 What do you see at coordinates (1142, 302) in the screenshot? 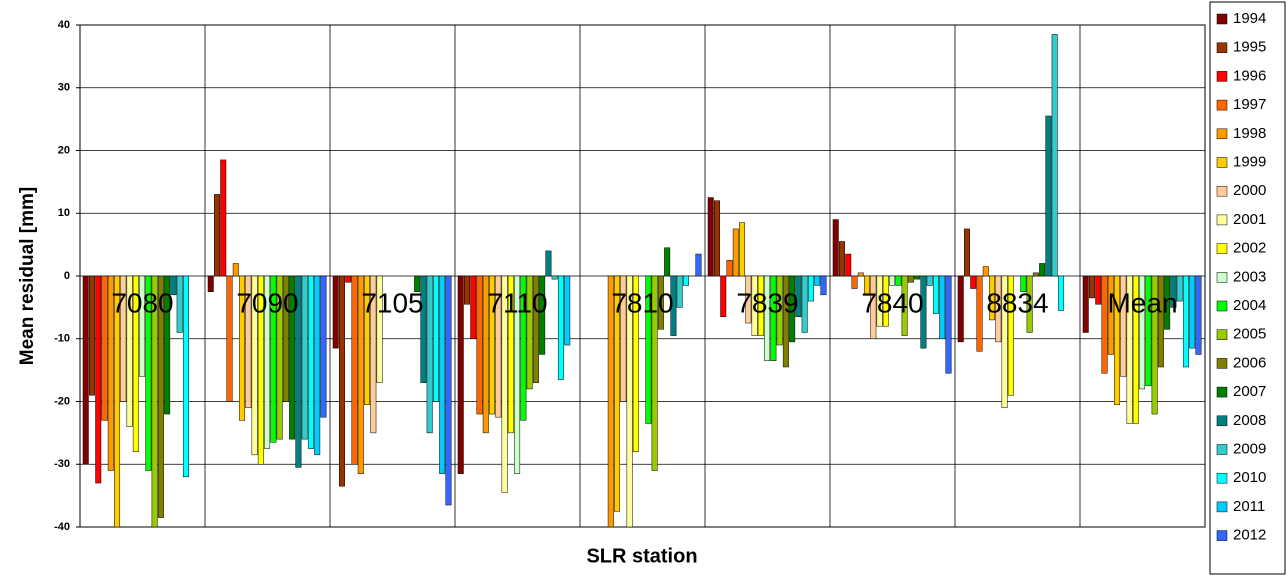
I see `category-label: Mean` at bounding box center [1142, 302].